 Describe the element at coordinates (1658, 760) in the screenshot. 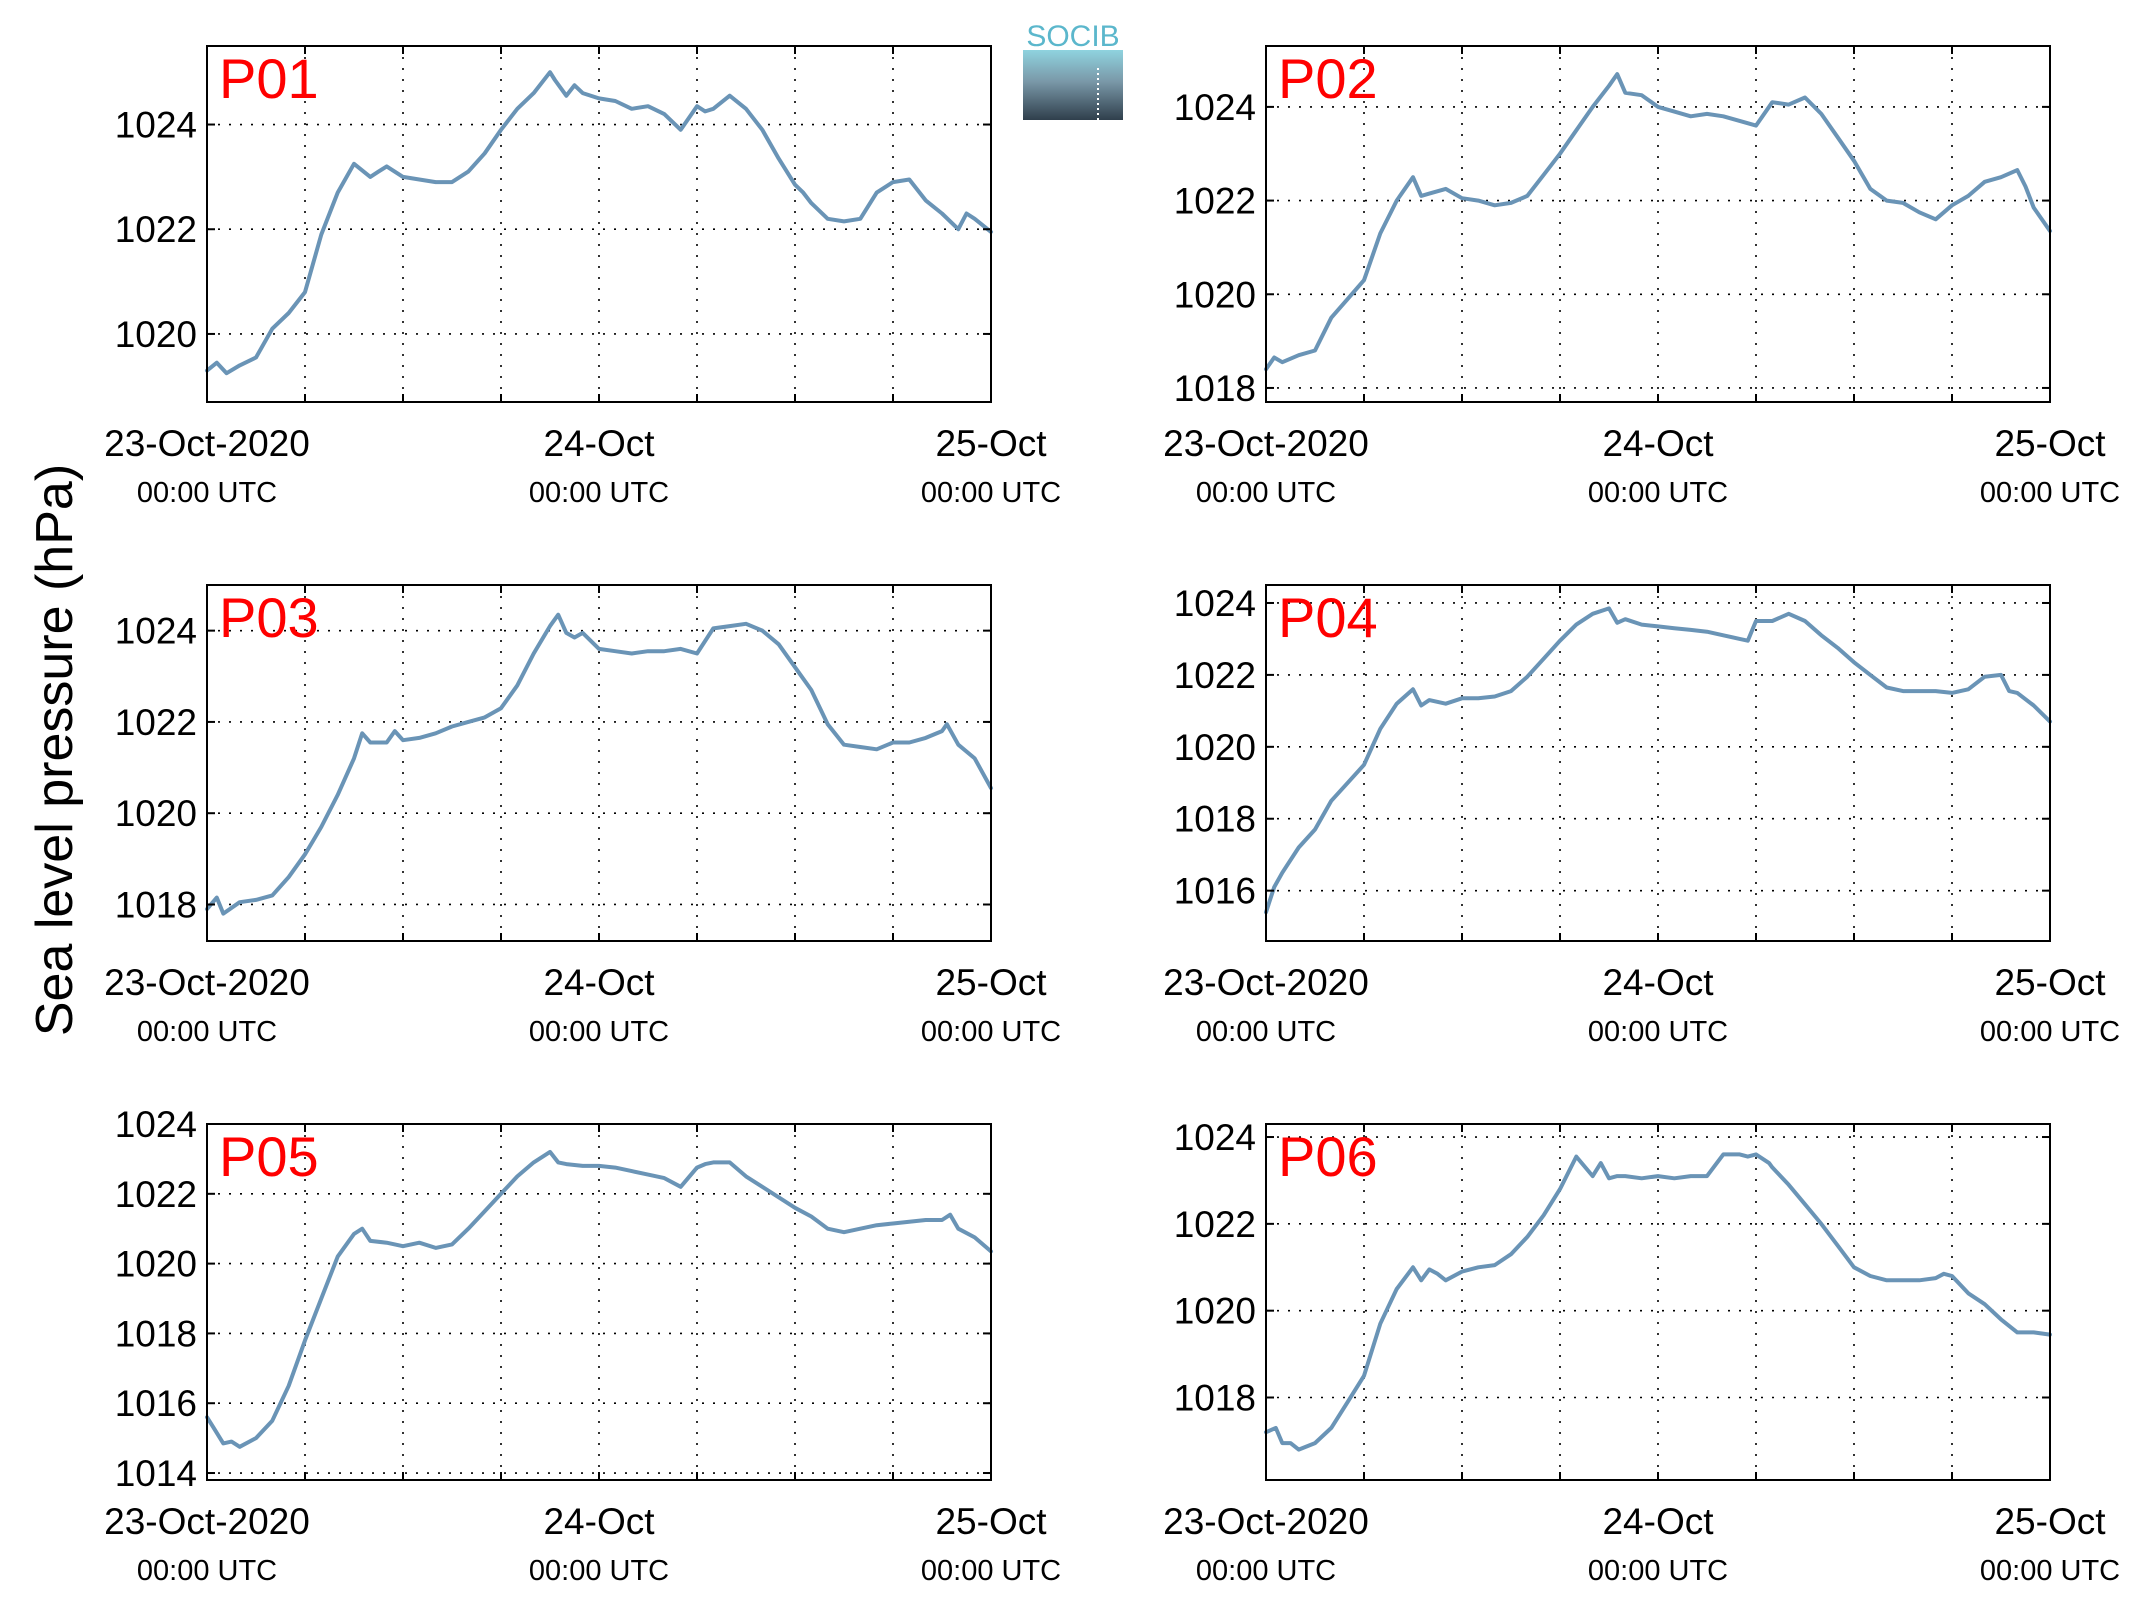

I see `series-line-p04` at that location.